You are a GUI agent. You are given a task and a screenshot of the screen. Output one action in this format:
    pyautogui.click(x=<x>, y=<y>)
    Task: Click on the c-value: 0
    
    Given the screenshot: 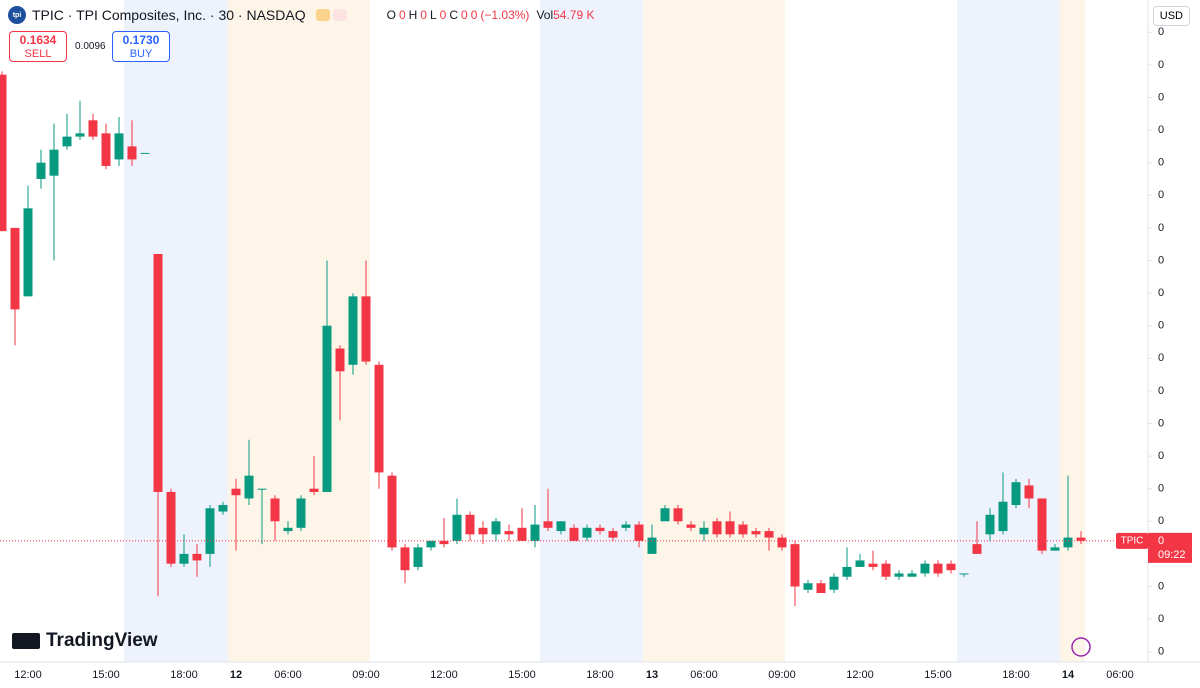 What is the action you would take?
    pyautogui.click(x=464, y=15)
    